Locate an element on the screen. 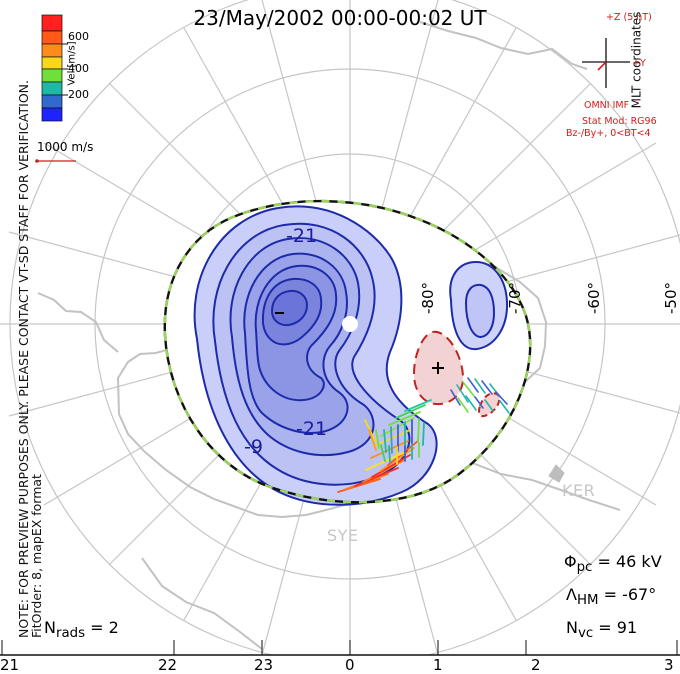 The width and height of the screenshot is (680, 674). imf-source: OMNI IMF is located at coordinates (607, 105).